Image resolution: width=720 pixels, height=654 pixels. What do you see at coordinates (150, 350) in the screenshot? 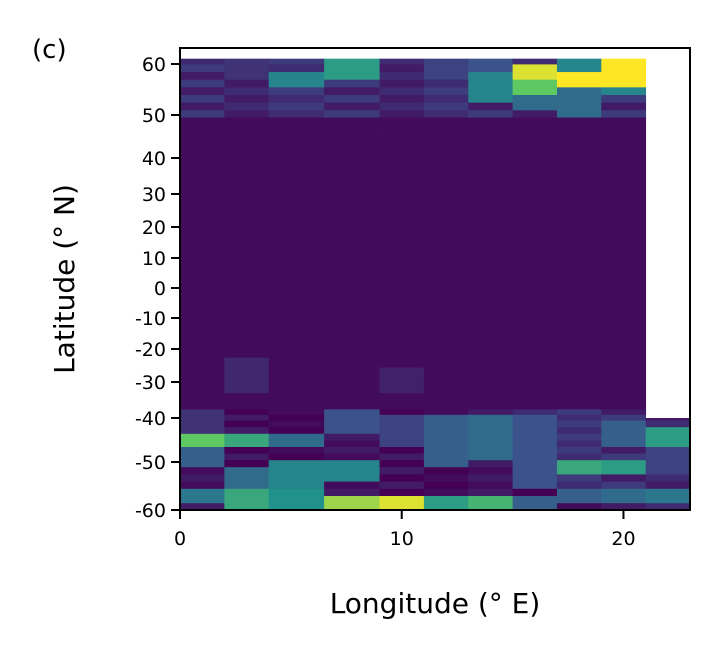
I see `y-tick-label: -20` at bounding box center [150, 350].